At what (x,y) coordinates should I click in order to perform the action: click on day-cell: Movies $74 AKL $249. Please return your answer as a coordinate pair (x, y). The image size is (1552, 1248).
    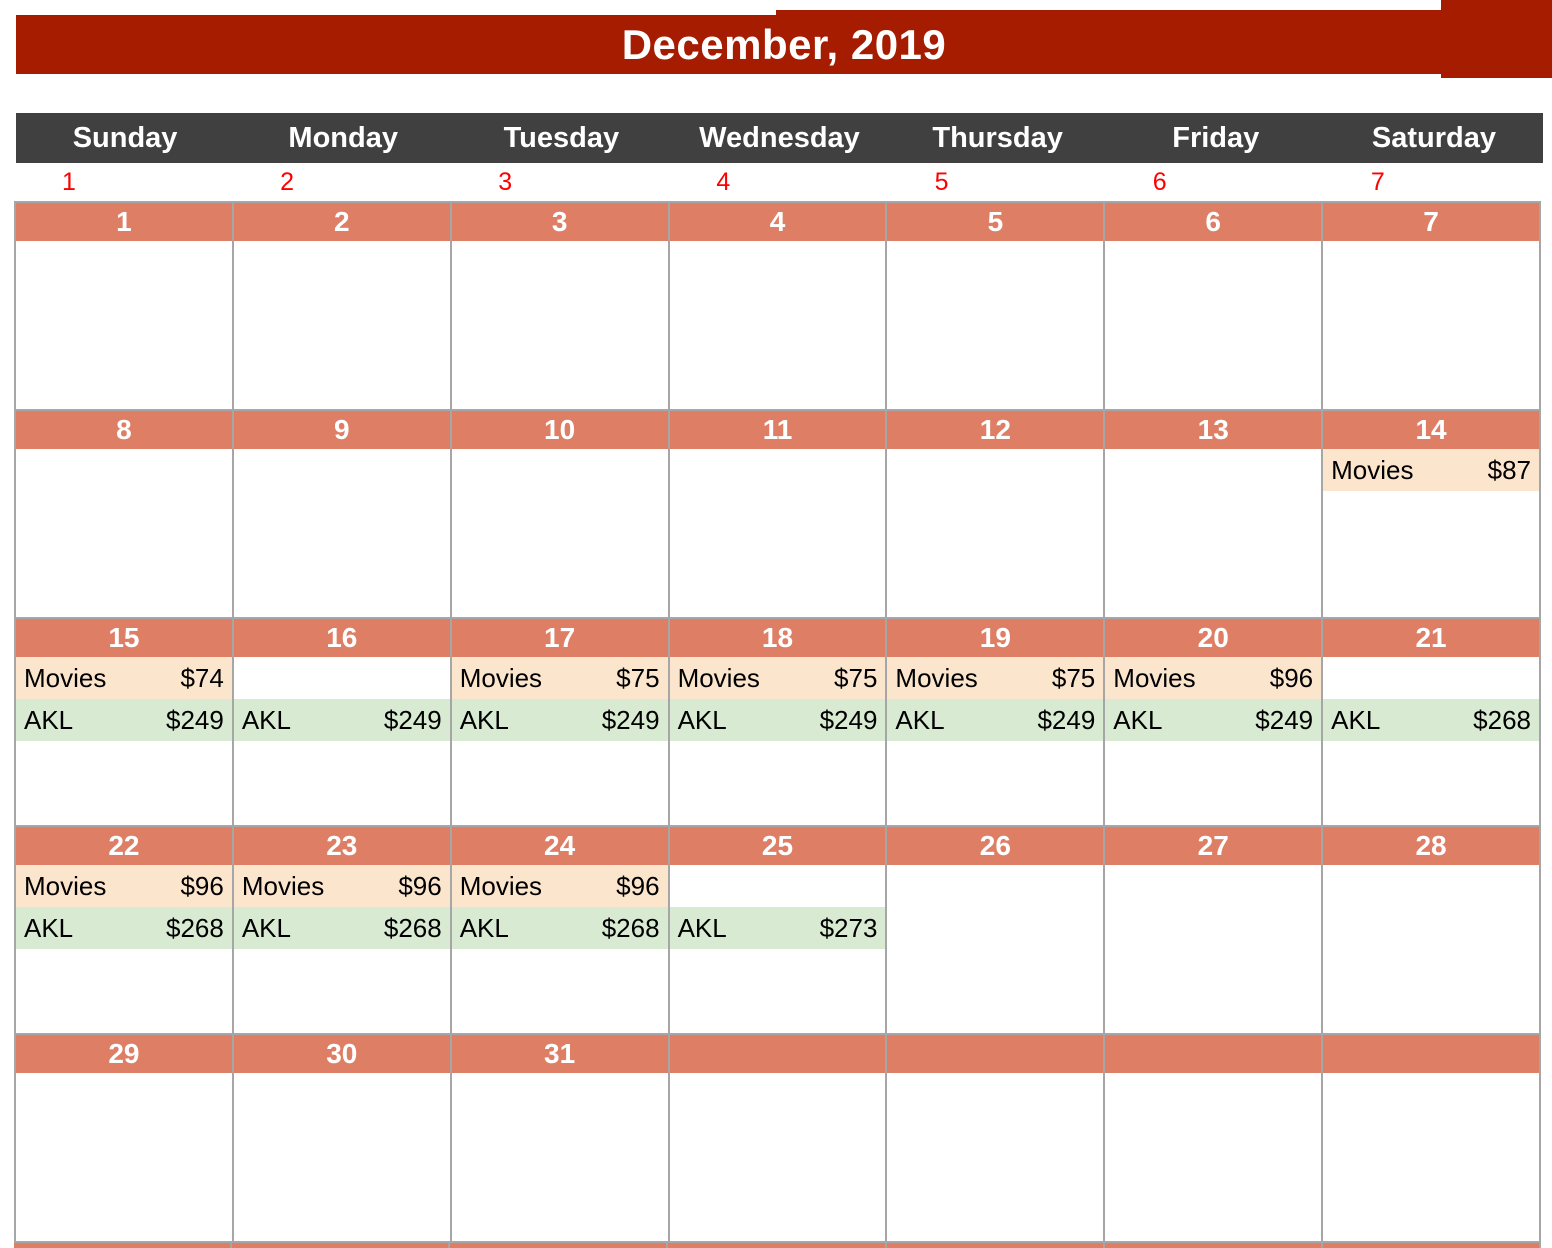
    Looking at the image, I should click on (125, 741).